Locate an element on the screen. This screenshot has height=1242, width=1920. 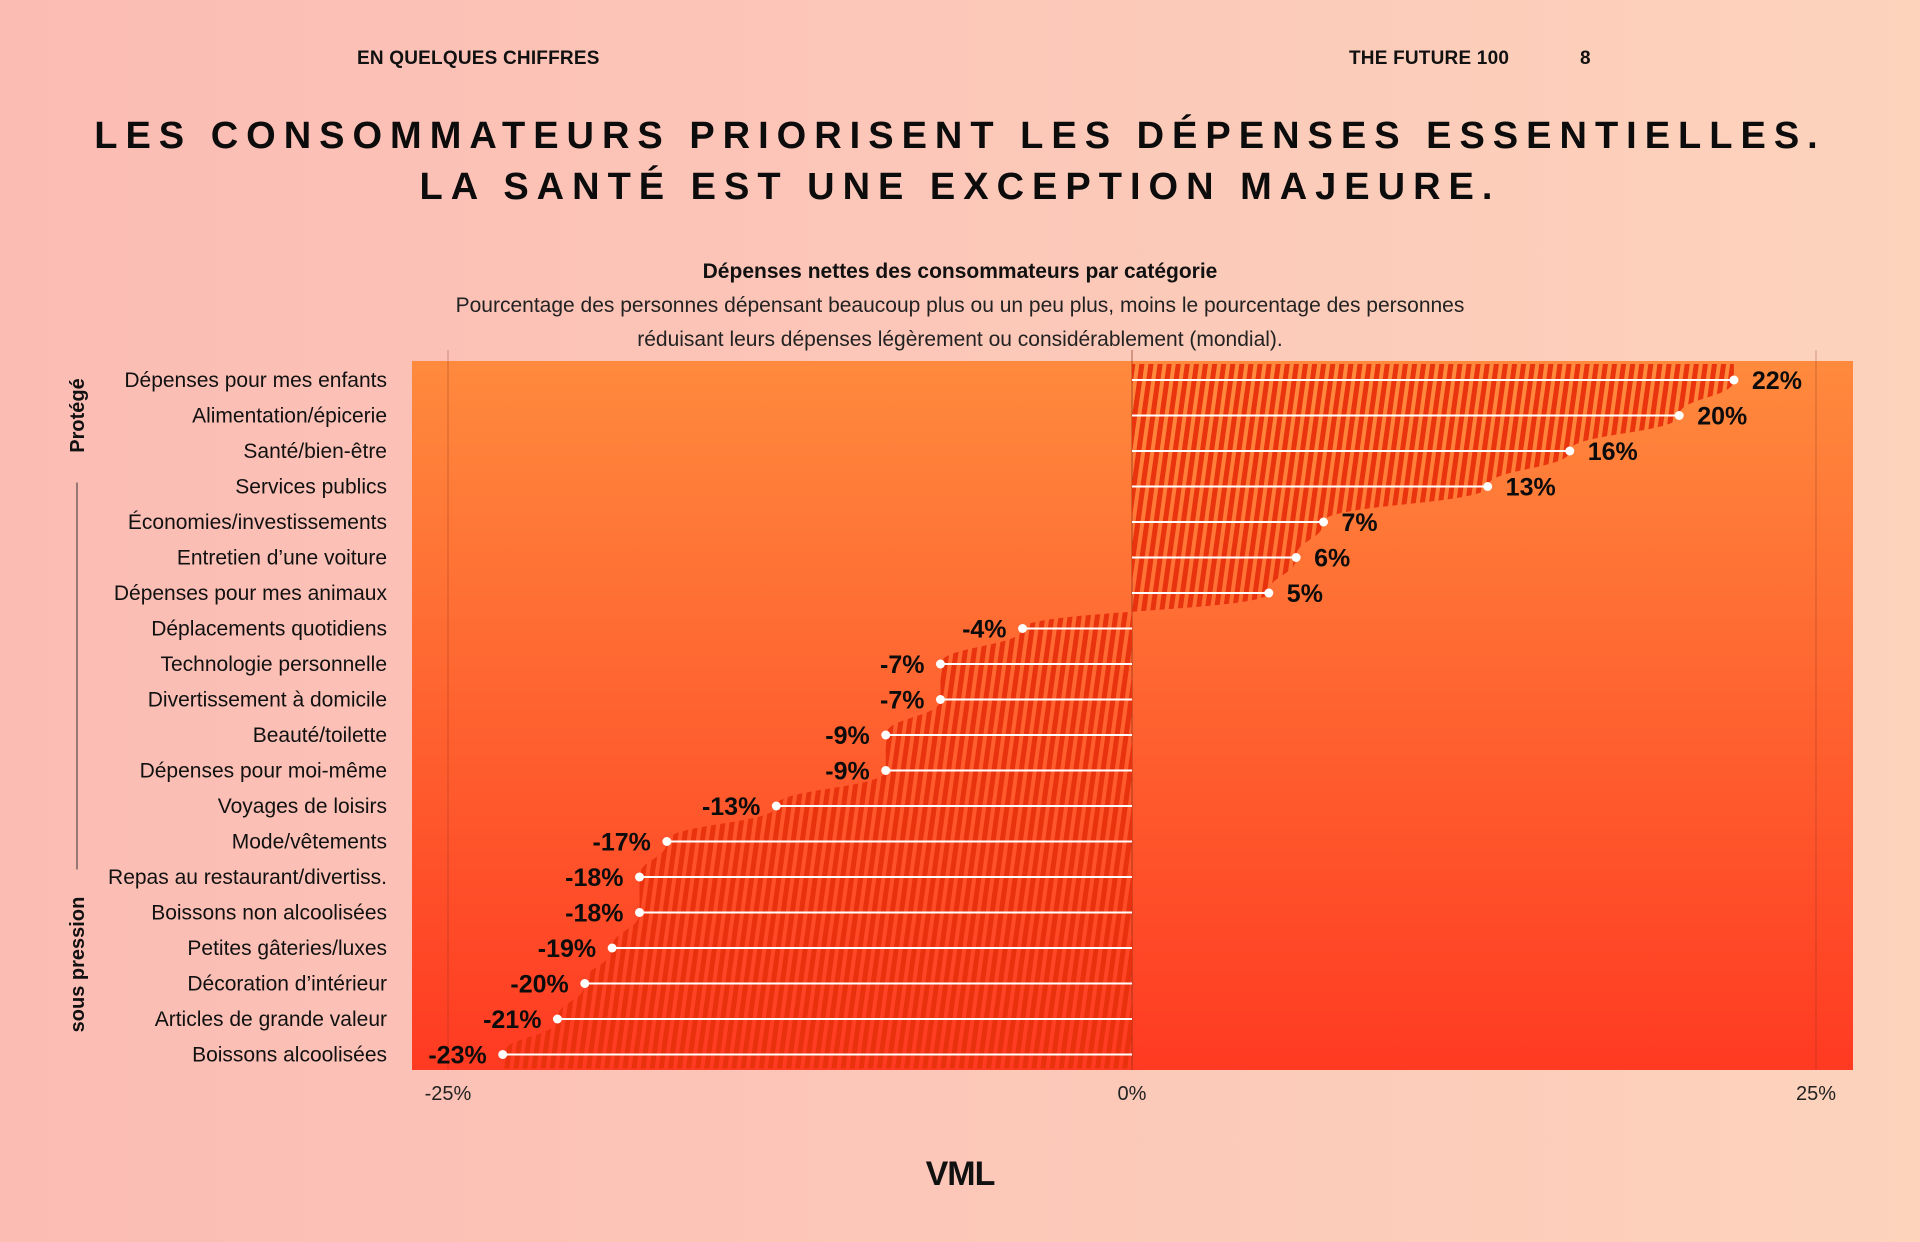
category-label: Services publics is located at coordinates (311, 487).